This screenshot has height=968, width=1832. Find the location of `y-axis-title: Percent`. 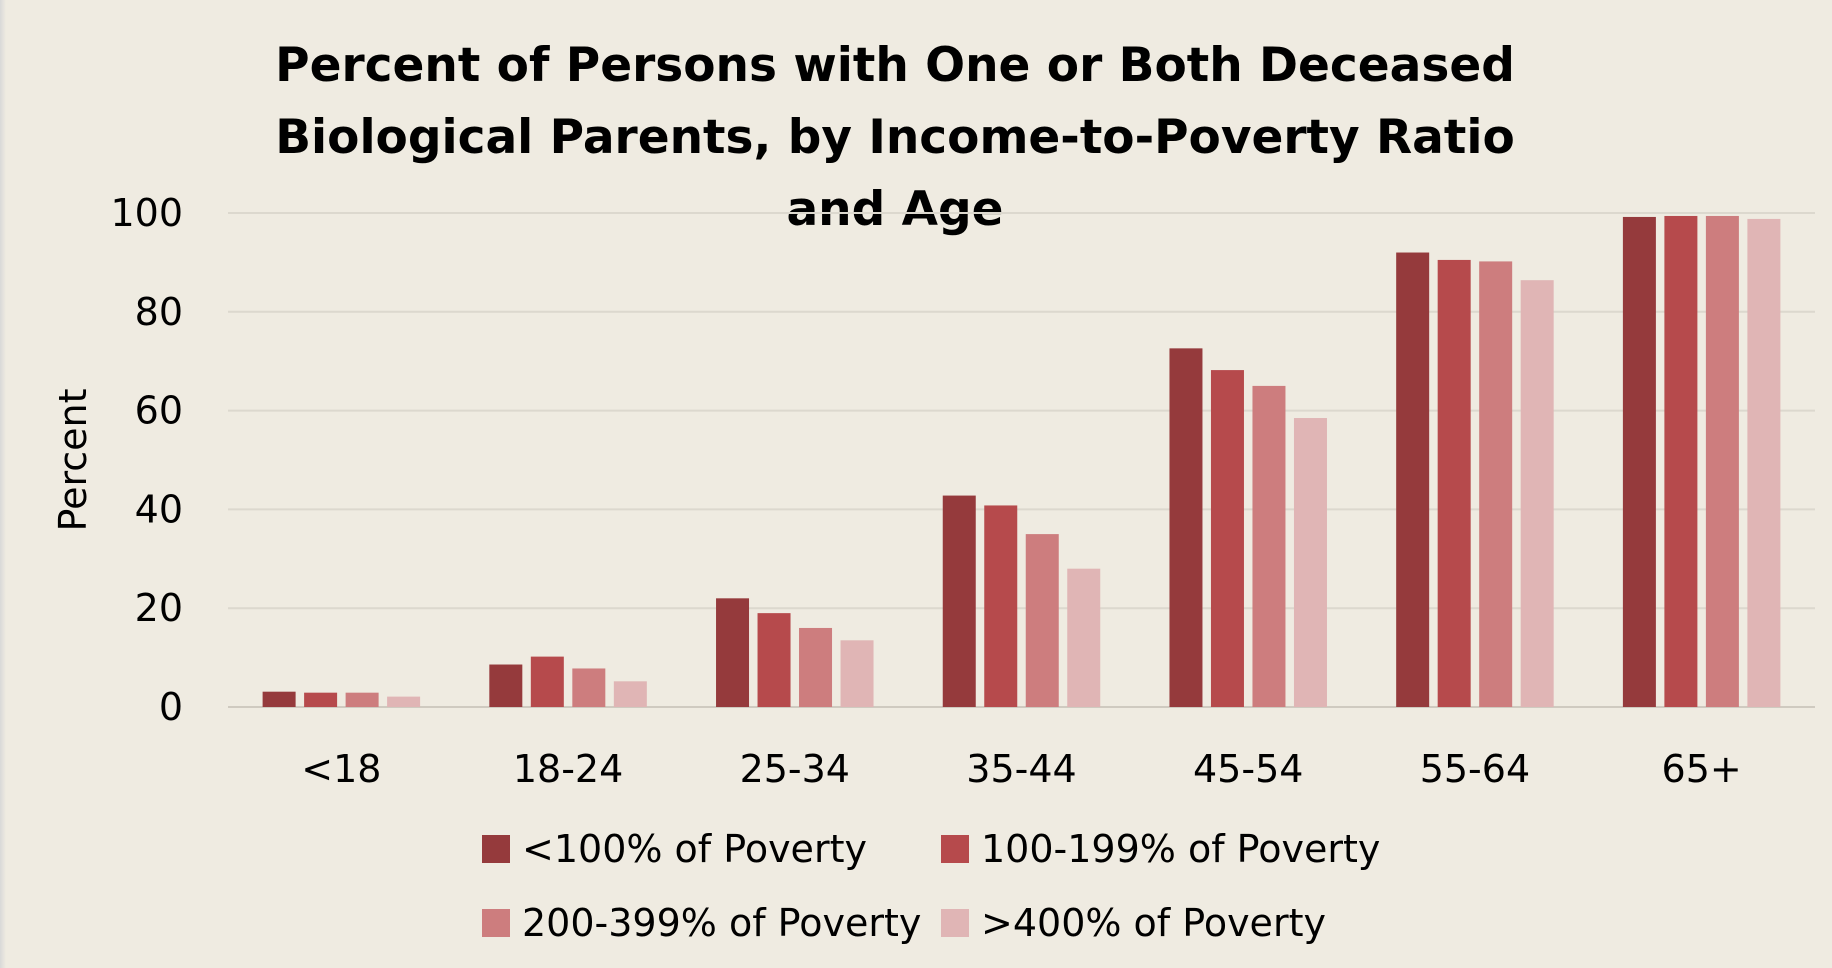

y-axis-title: Percent is located at coordinates (73, 460).